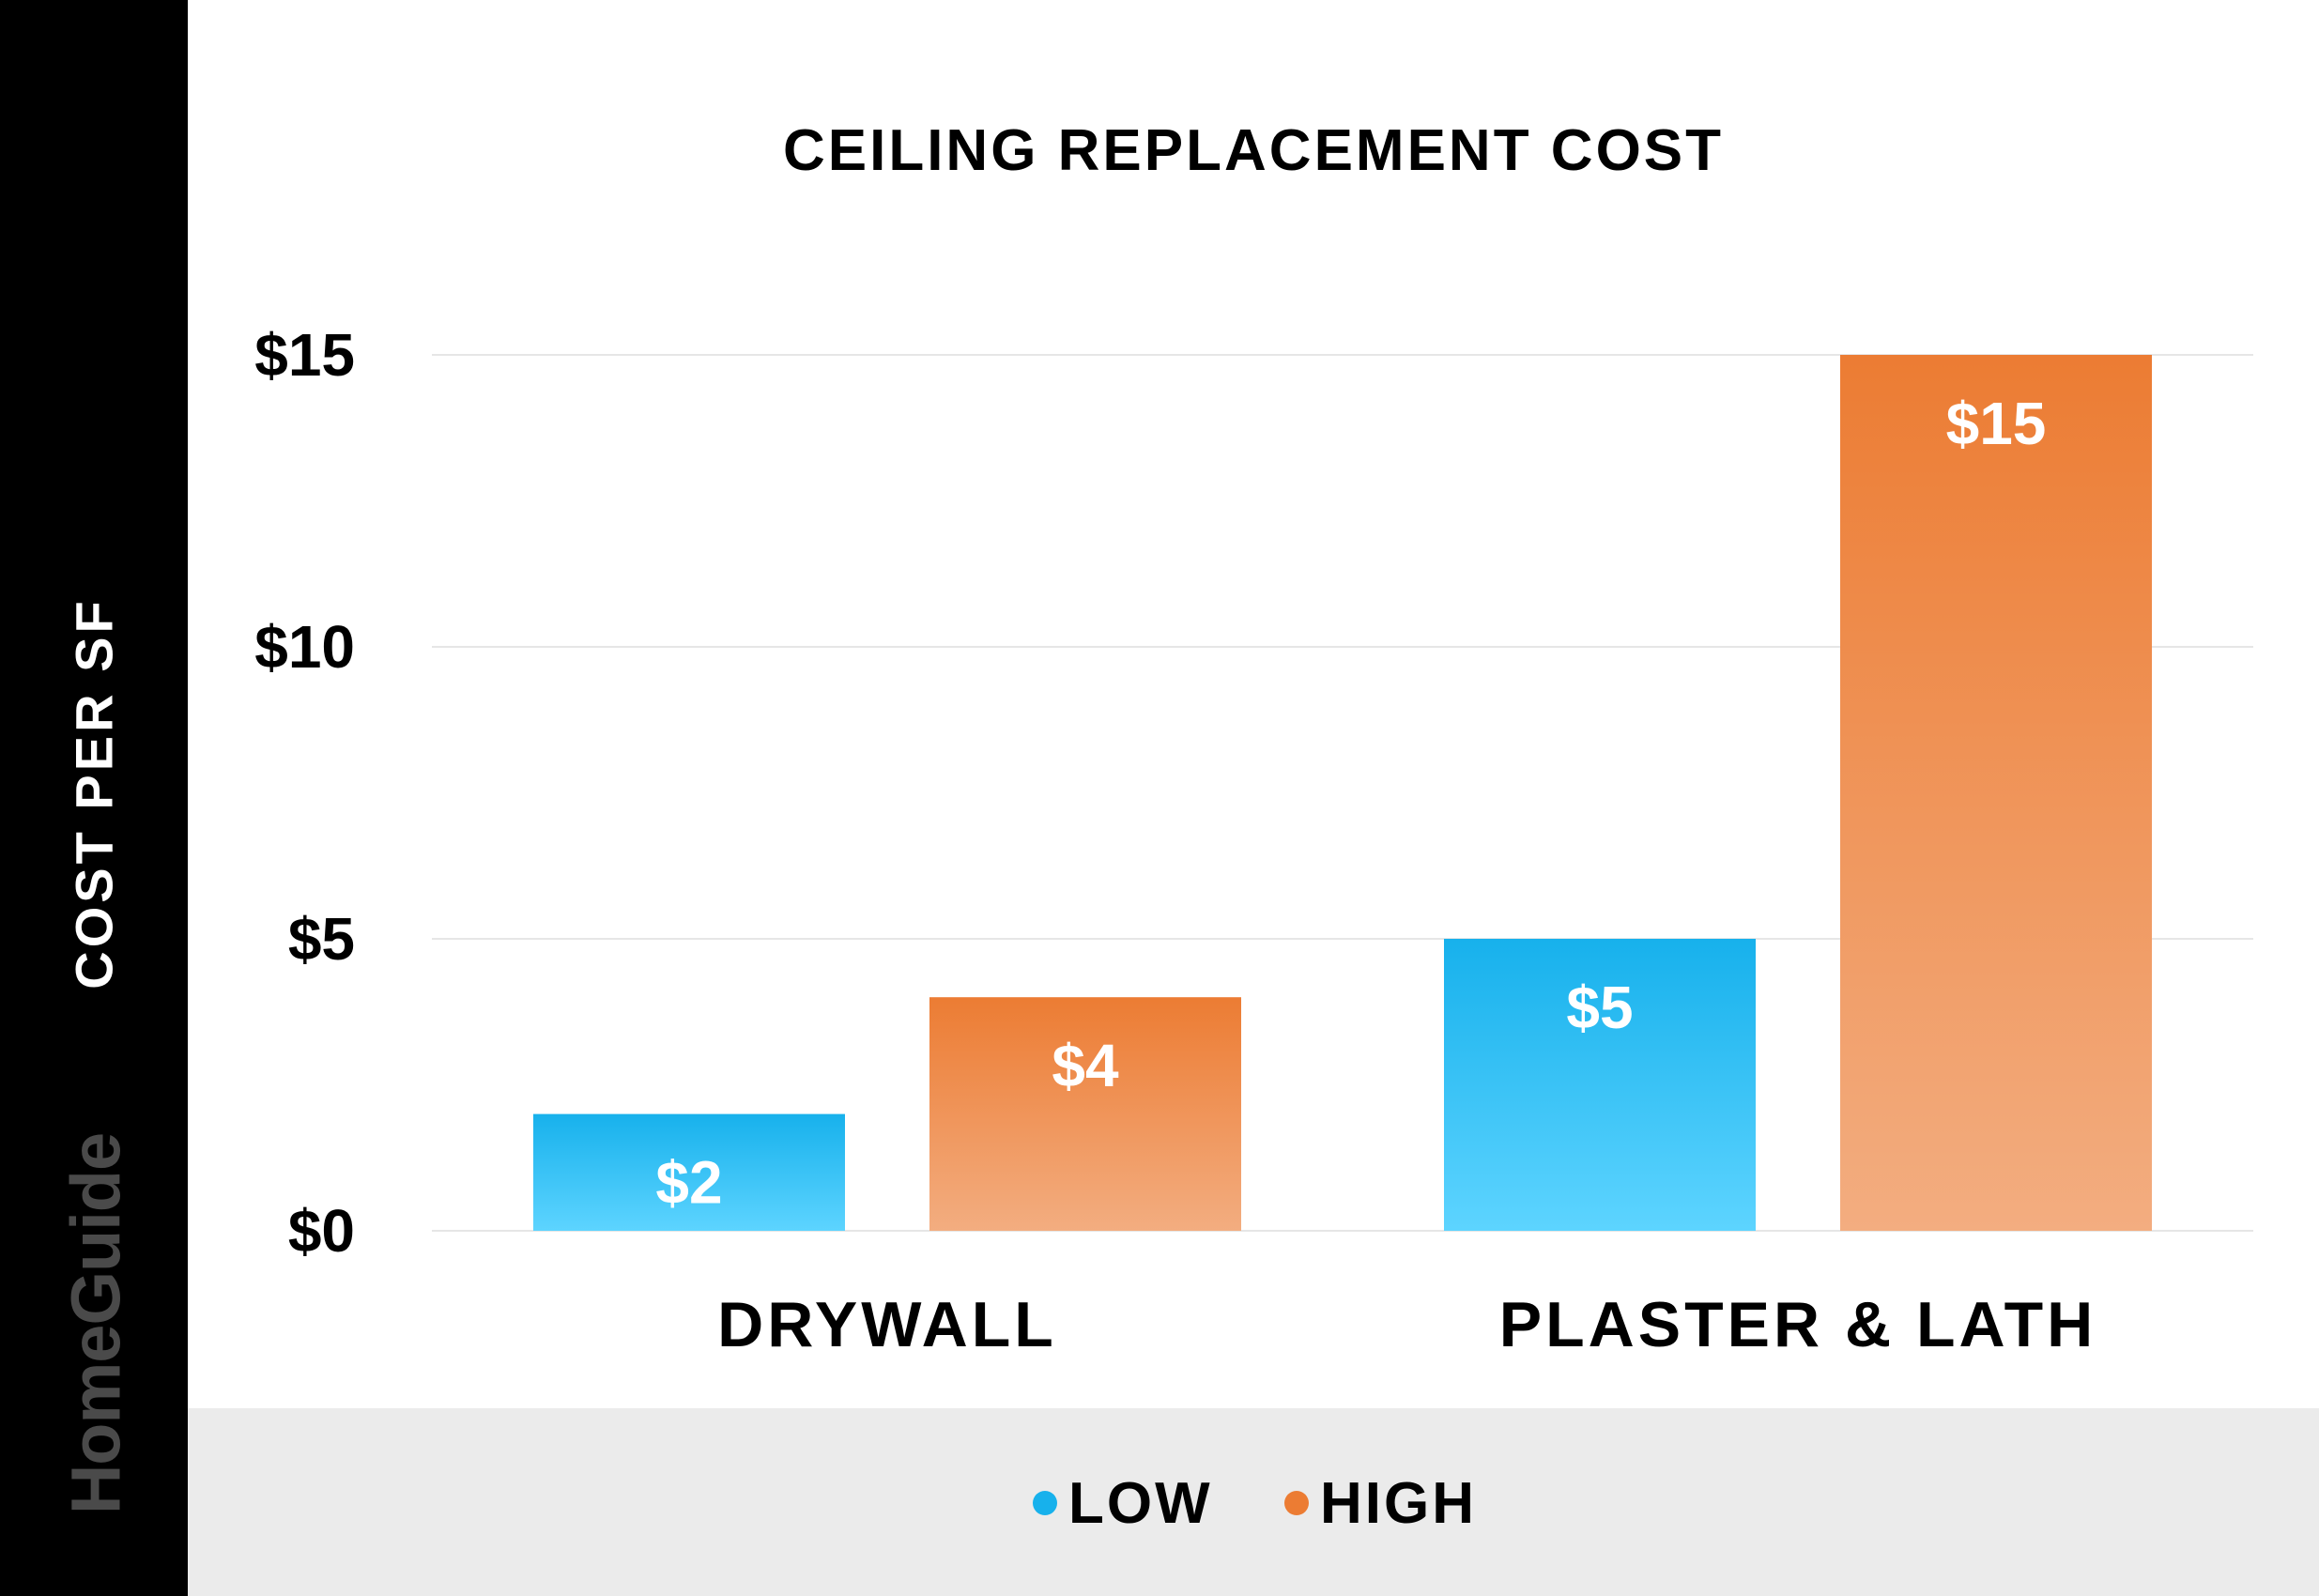 This screenshot has width=2319, height=1596. Describe the element at coordinates (1407, 1324) in the screenshot. I see `x-tick-labels: DRYWALL PLASTER & LATH` at that location.